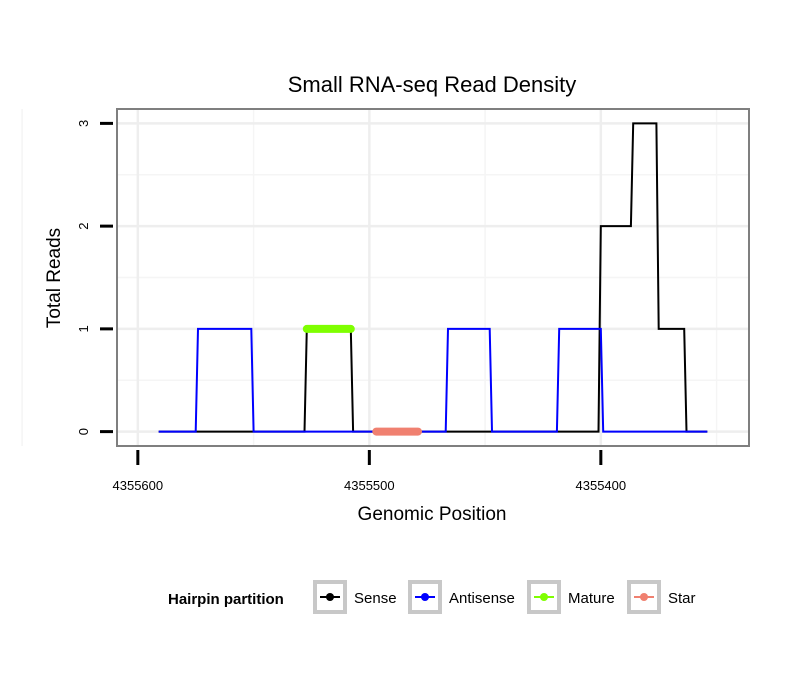 Image resolution: width=810 pixels, height=690 pixels. I want to click on y-tick-label: 1, so click(83, 328).